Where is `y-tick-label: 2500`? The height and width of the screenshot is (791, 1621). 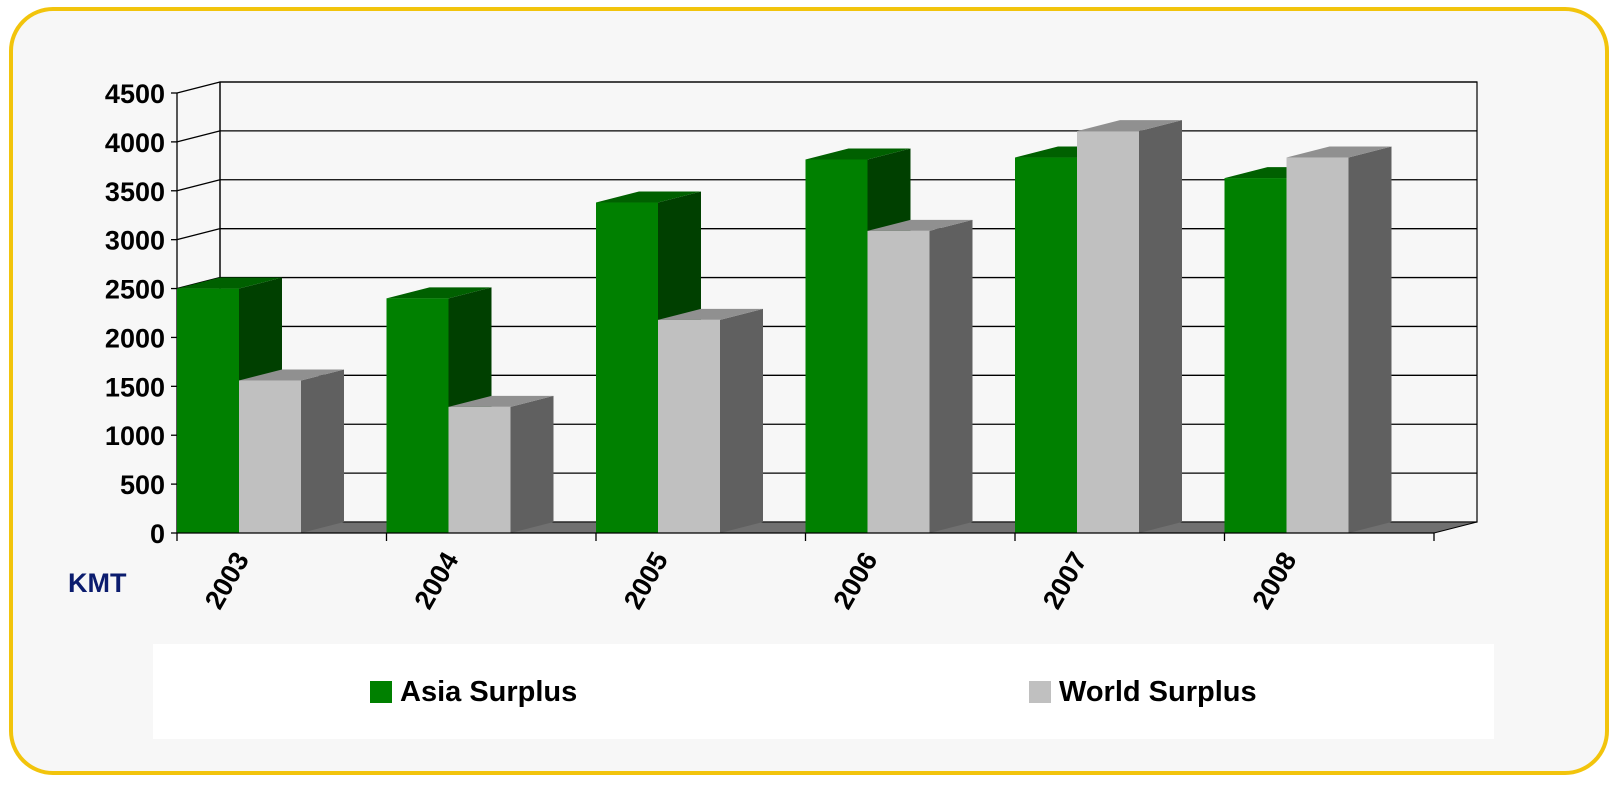 y-tick-label: 2500 is located at coordinates (135, 290).